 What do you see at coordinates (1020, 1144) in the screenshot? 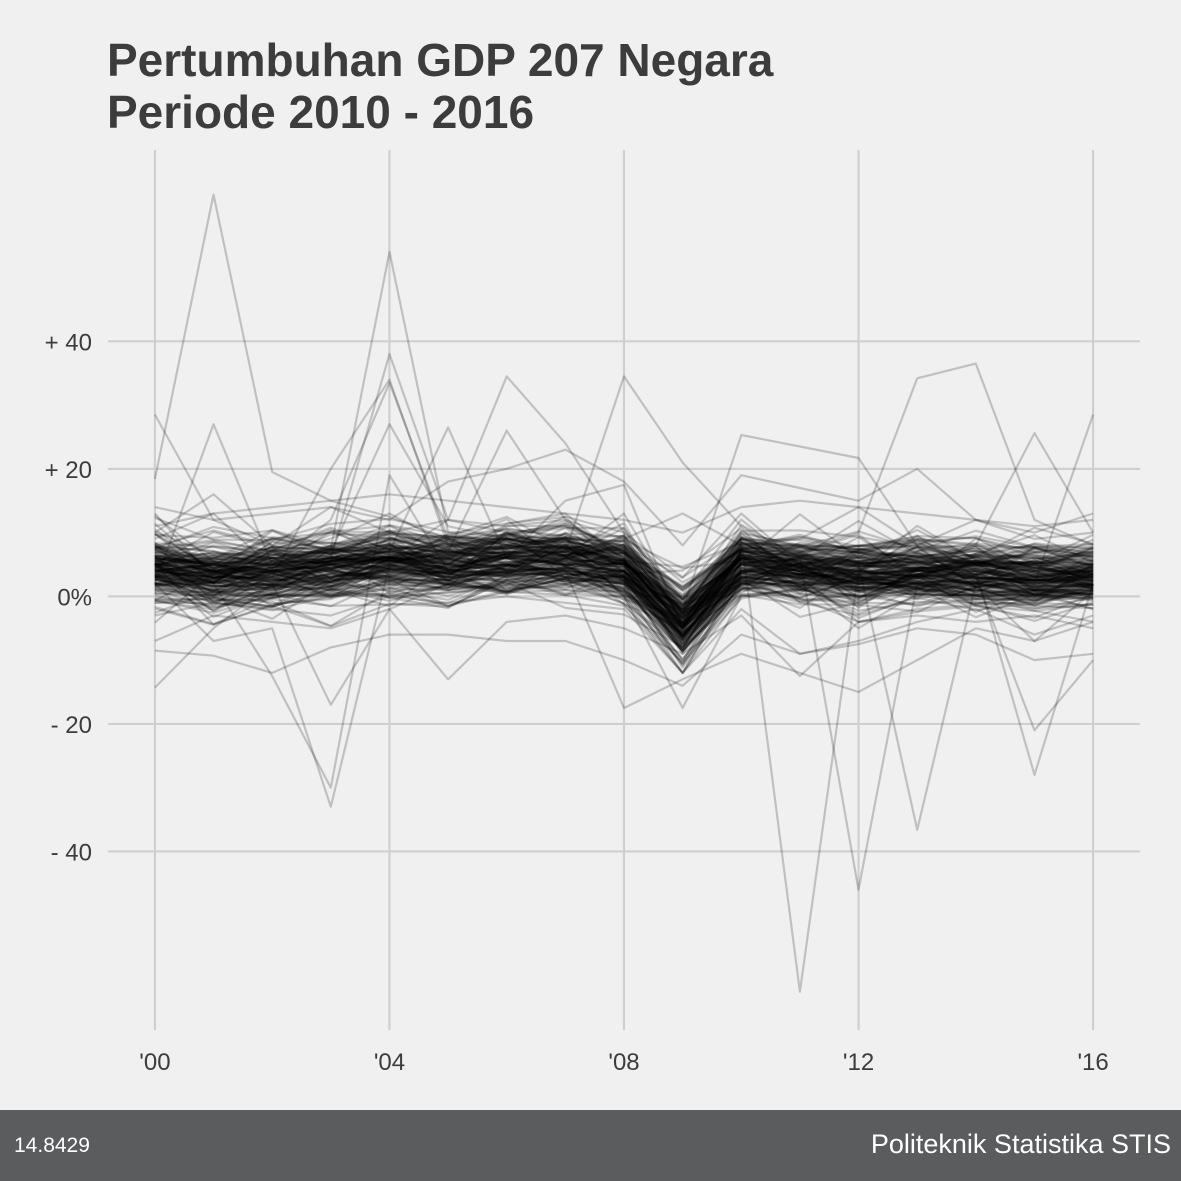
I see `footer-credit: Politeknik Statistika STIS` at bounding box center [1020, 1144].